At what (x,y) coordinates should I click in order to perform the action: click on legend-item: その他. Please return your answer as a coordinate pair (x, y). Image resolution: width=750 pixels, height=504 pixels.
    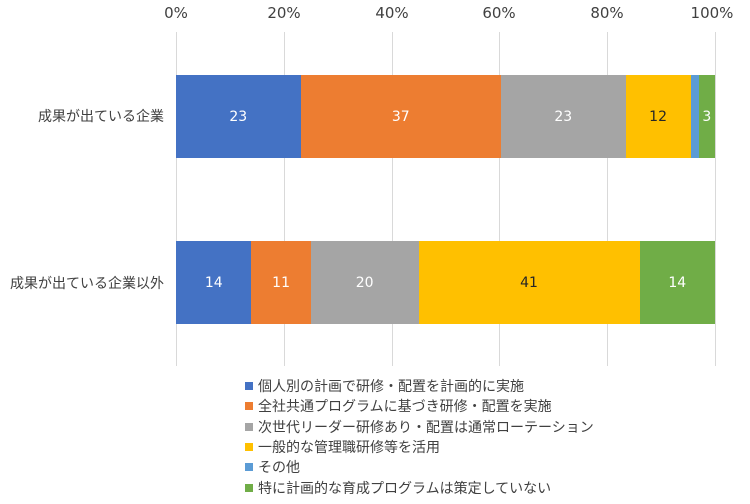
    Looking at the image, I should click on (419, 467).